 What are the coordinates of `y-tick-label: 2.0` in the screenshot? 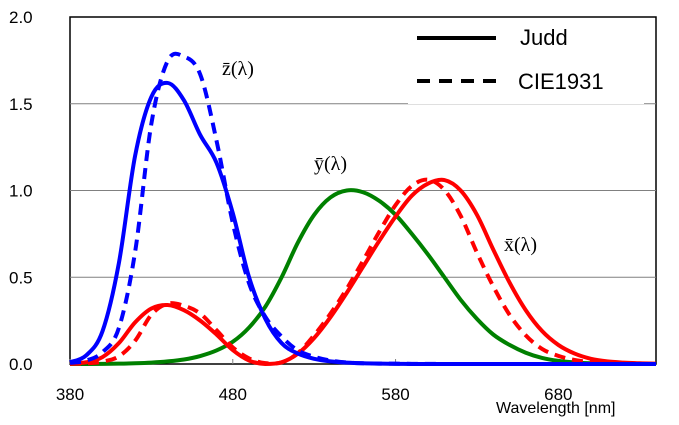 It's located at (21, 17).